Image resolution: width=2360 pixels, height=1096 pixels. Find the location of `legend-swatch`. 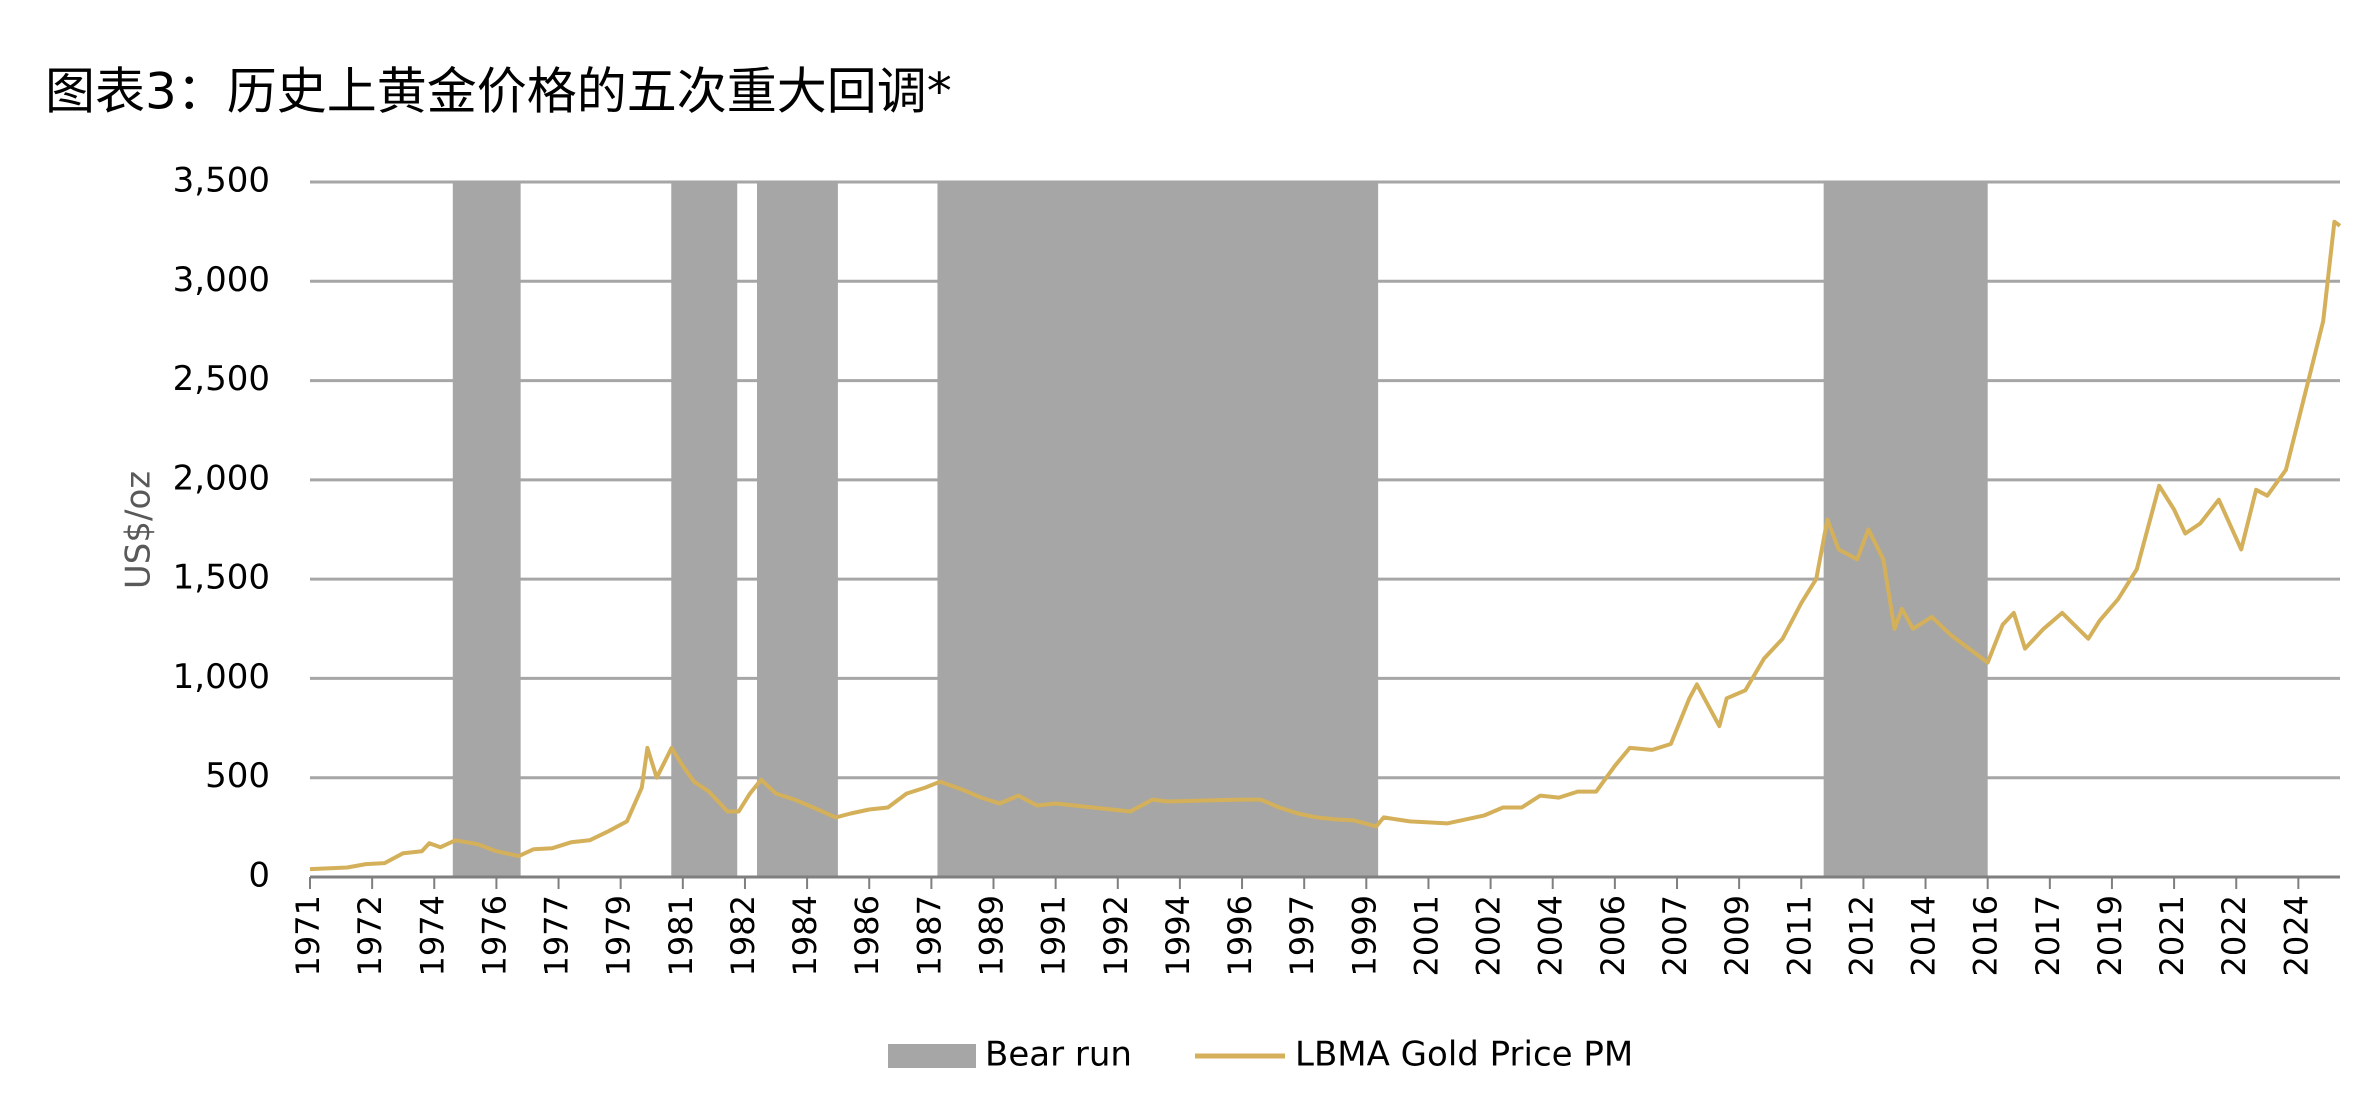

legend-swatch is located at coordinates (932, 1056).